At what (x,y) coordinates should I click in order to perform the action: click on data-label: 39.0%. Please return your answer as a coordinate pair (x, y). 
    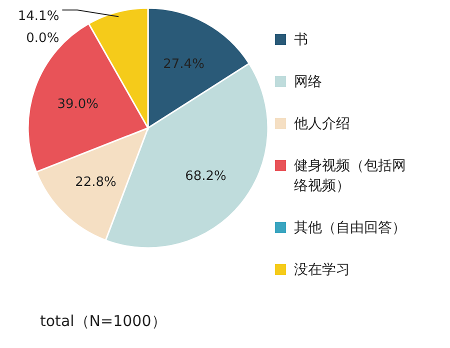
    Looking at the image, I should click on (78, 104).